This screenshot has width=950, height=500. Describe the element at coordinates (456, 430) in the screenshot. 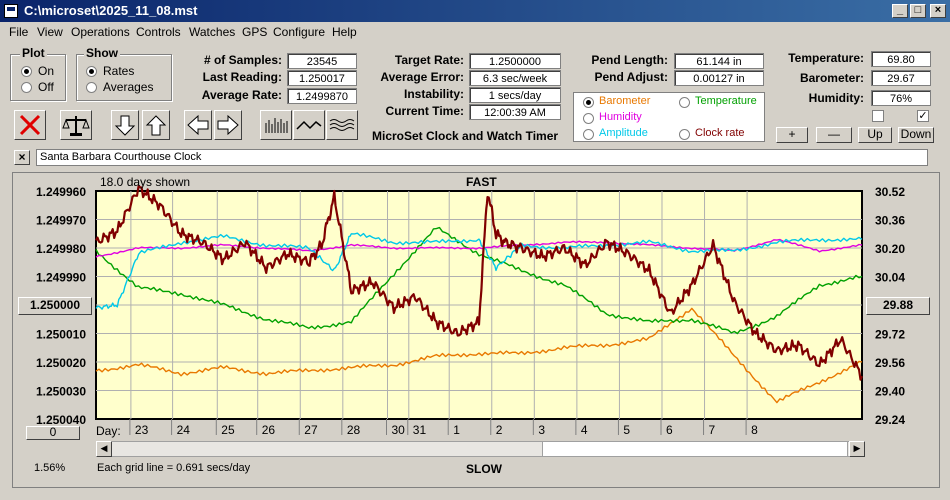

I see `day-label: 1` at that location.